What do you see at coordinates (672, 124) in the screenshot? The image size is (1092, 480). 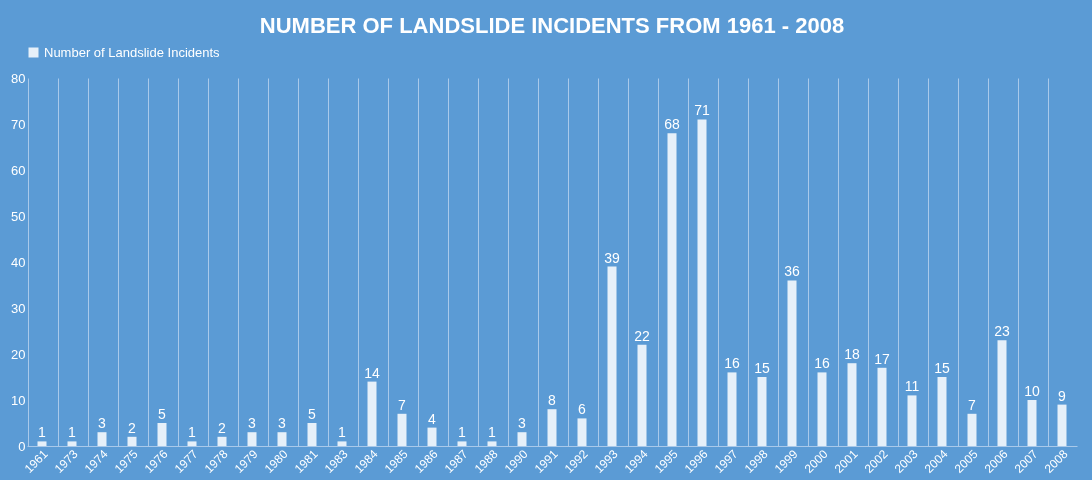 I see `data-label: 68` at bounding box center [672, 124].